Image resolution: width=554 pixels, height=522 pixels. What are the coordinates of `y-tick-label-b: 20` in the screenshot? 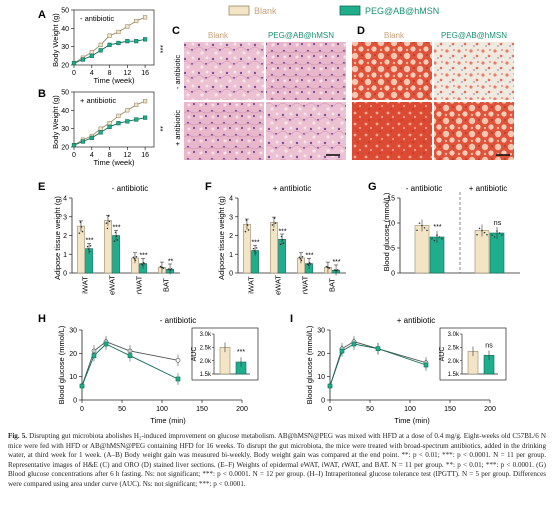 It's located at (65, 148).